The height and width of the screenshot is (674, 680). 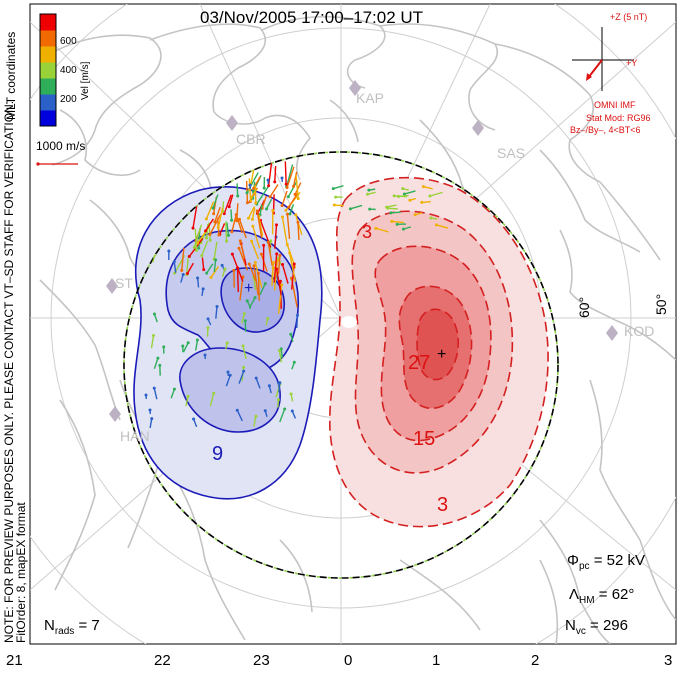 What do you see at coordinates (419, 363) in the screenshot?
I see `contour-label-pos-27: 27` at bounding box center [419, 363].